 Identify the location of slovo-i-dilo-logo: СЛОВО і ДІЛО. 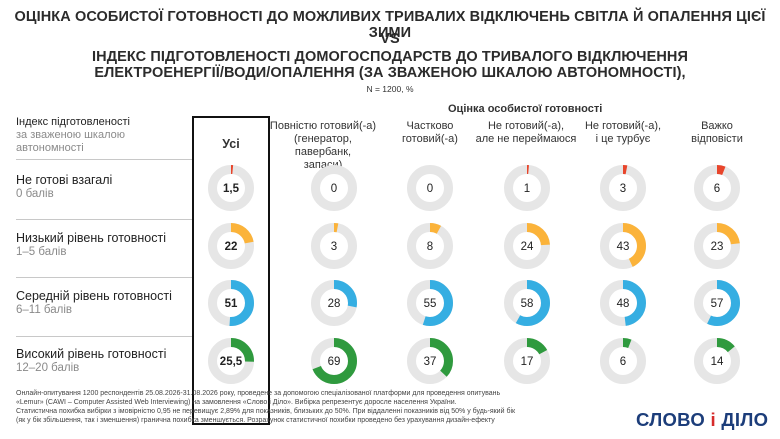
(702, 420).